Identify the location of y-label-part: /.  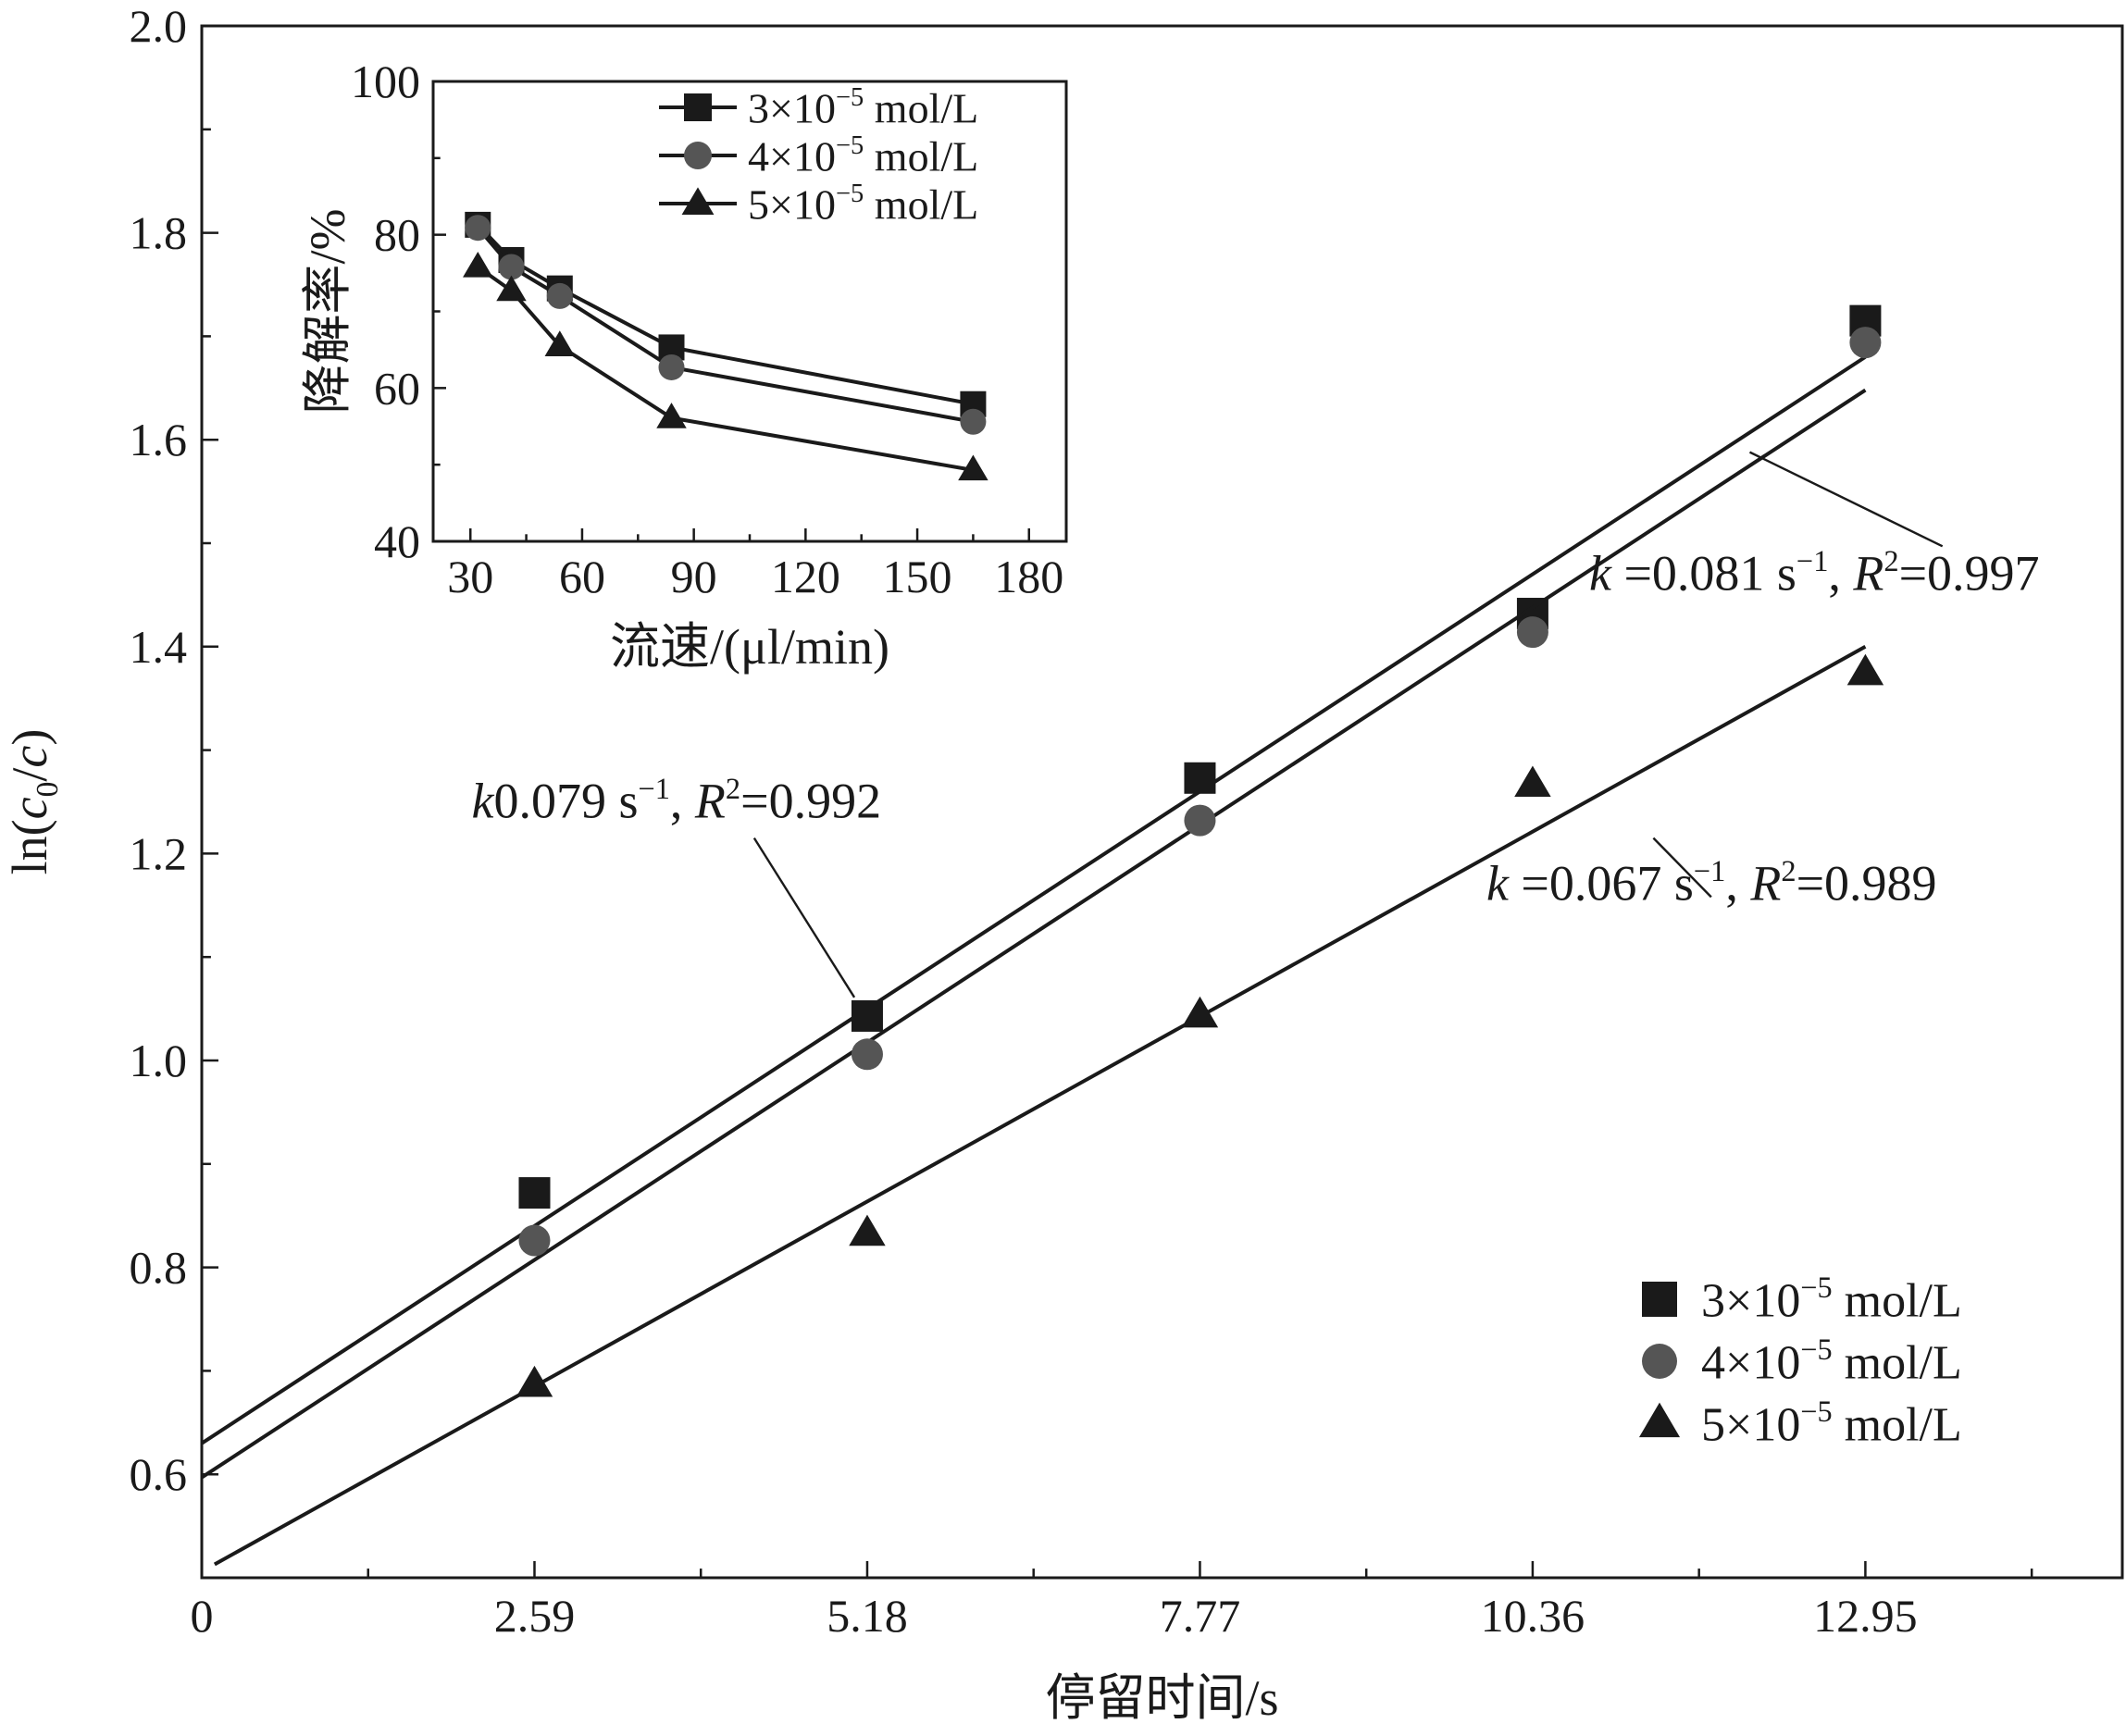
(29, 775).